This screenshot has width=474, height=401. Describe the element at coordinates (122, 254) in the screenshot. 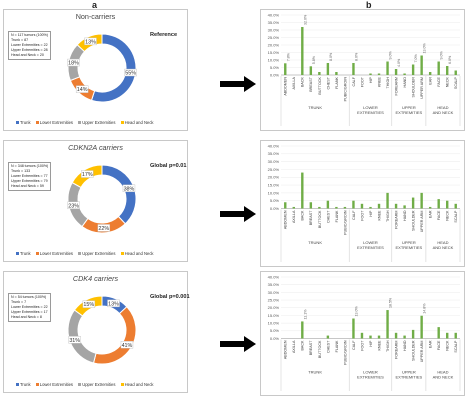

I see `legend-swatch-head` at that location.